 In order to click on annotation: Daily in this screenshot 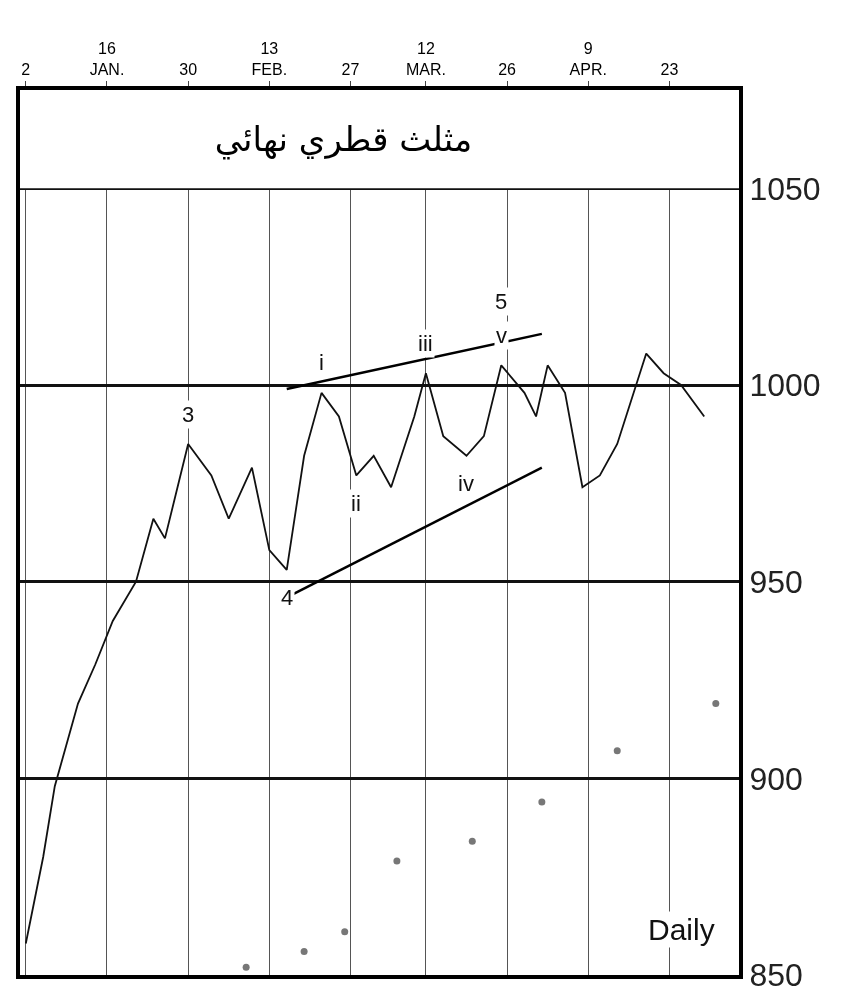, I will do `click(681, 929)`.